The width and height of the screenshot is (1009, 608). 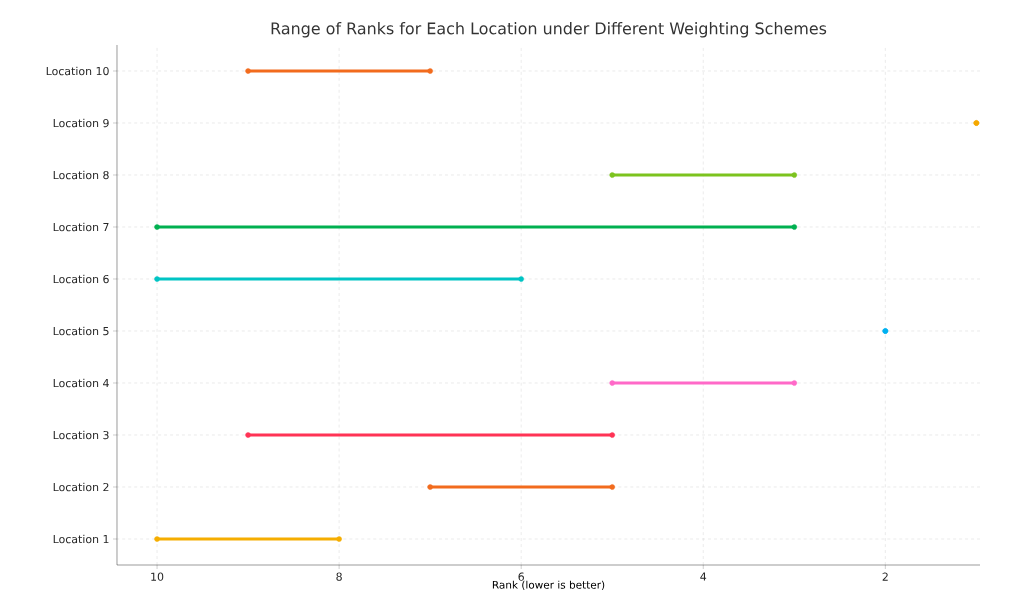 What do you see at coordinates (81, 175) in the screenshot?
I see `y-tick-label: Location 8` at bounding box center [81, 175].